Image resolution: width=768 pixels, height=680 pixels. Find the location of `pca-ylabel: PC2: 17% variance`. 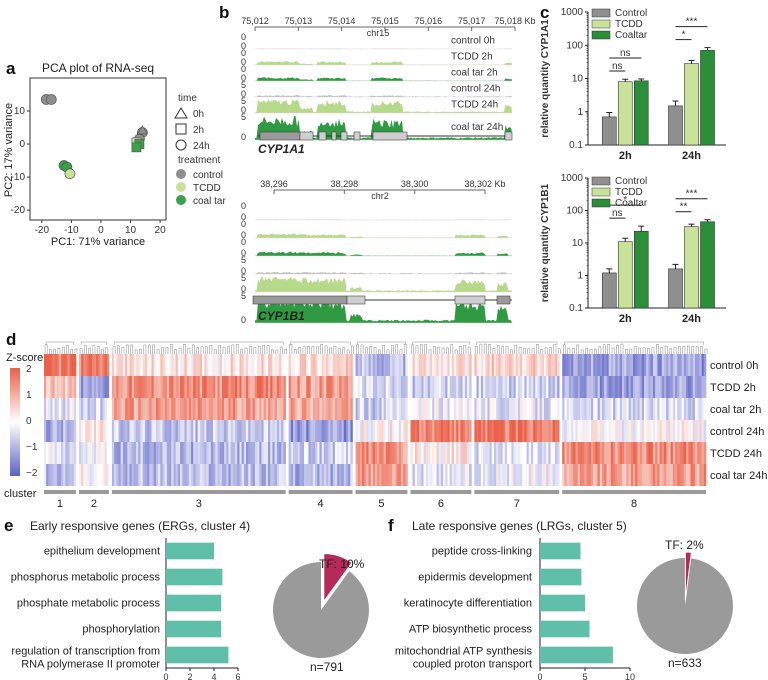

pca-ylabel: PC2: 17% variance is located at coordinates (9, 150).